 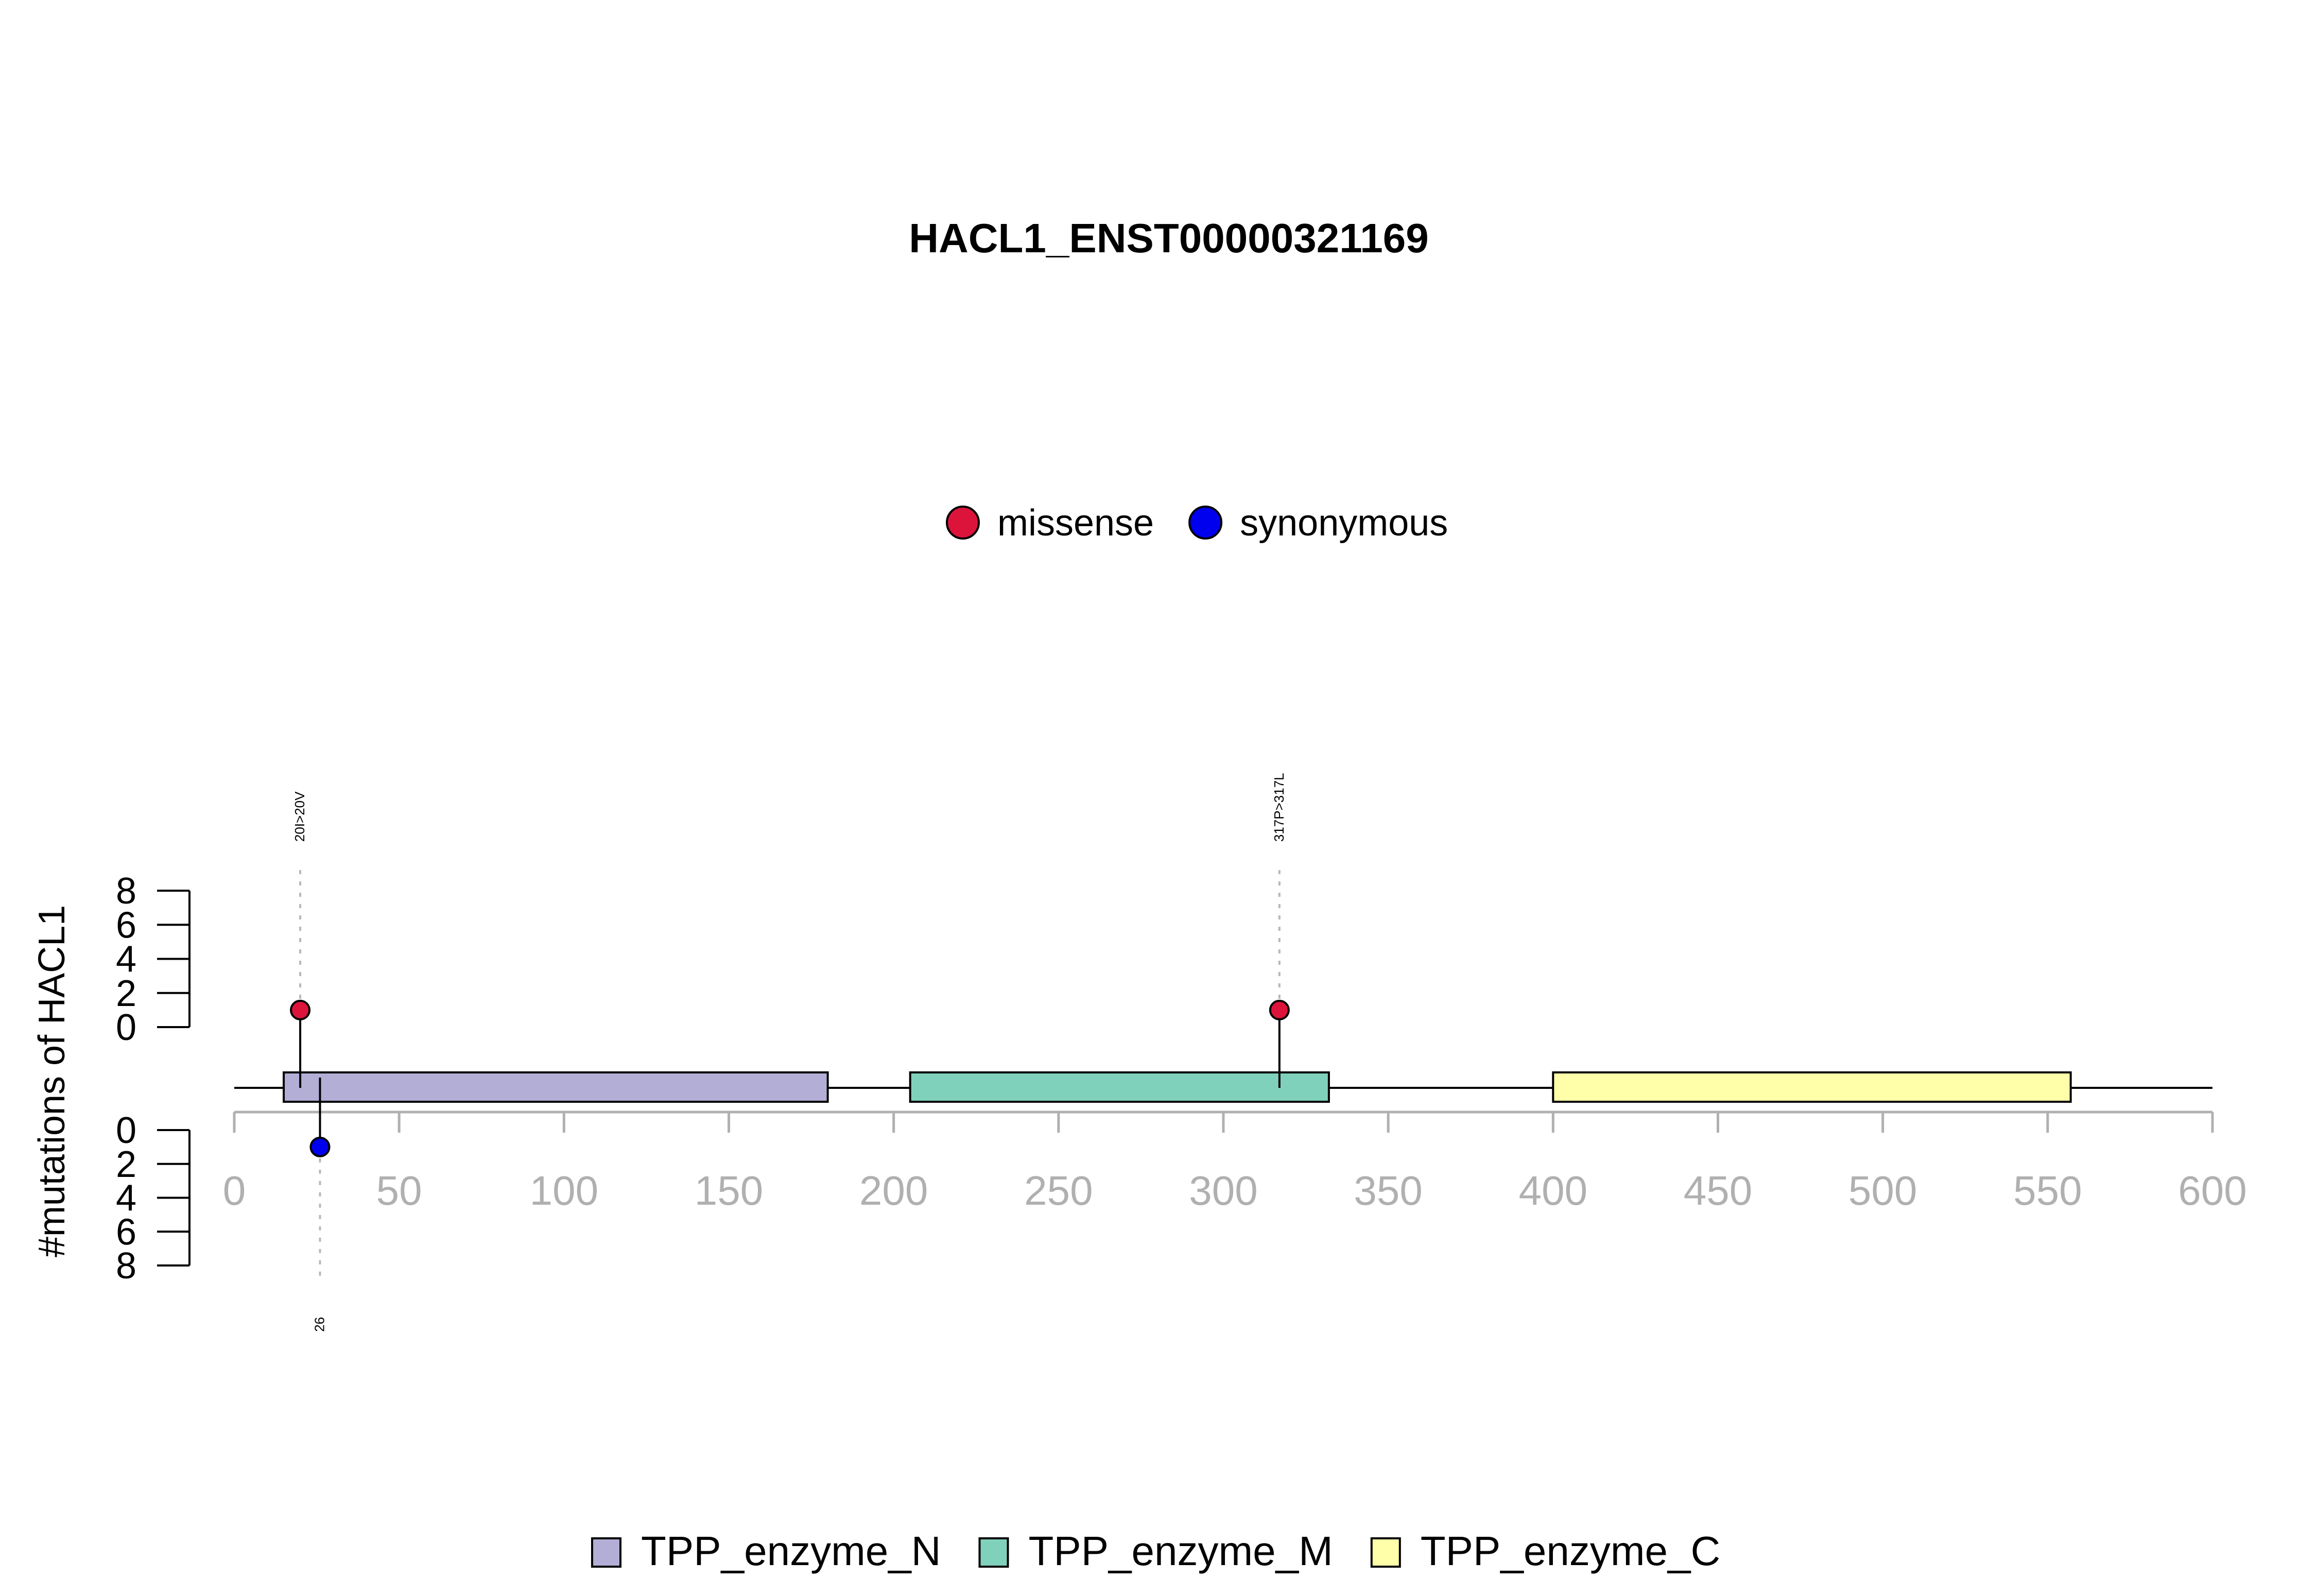 What do you see at coordinates (564, 1191) in the screenshot?
I see `x-tick-label: 100` at bounding box center [564, 1191].